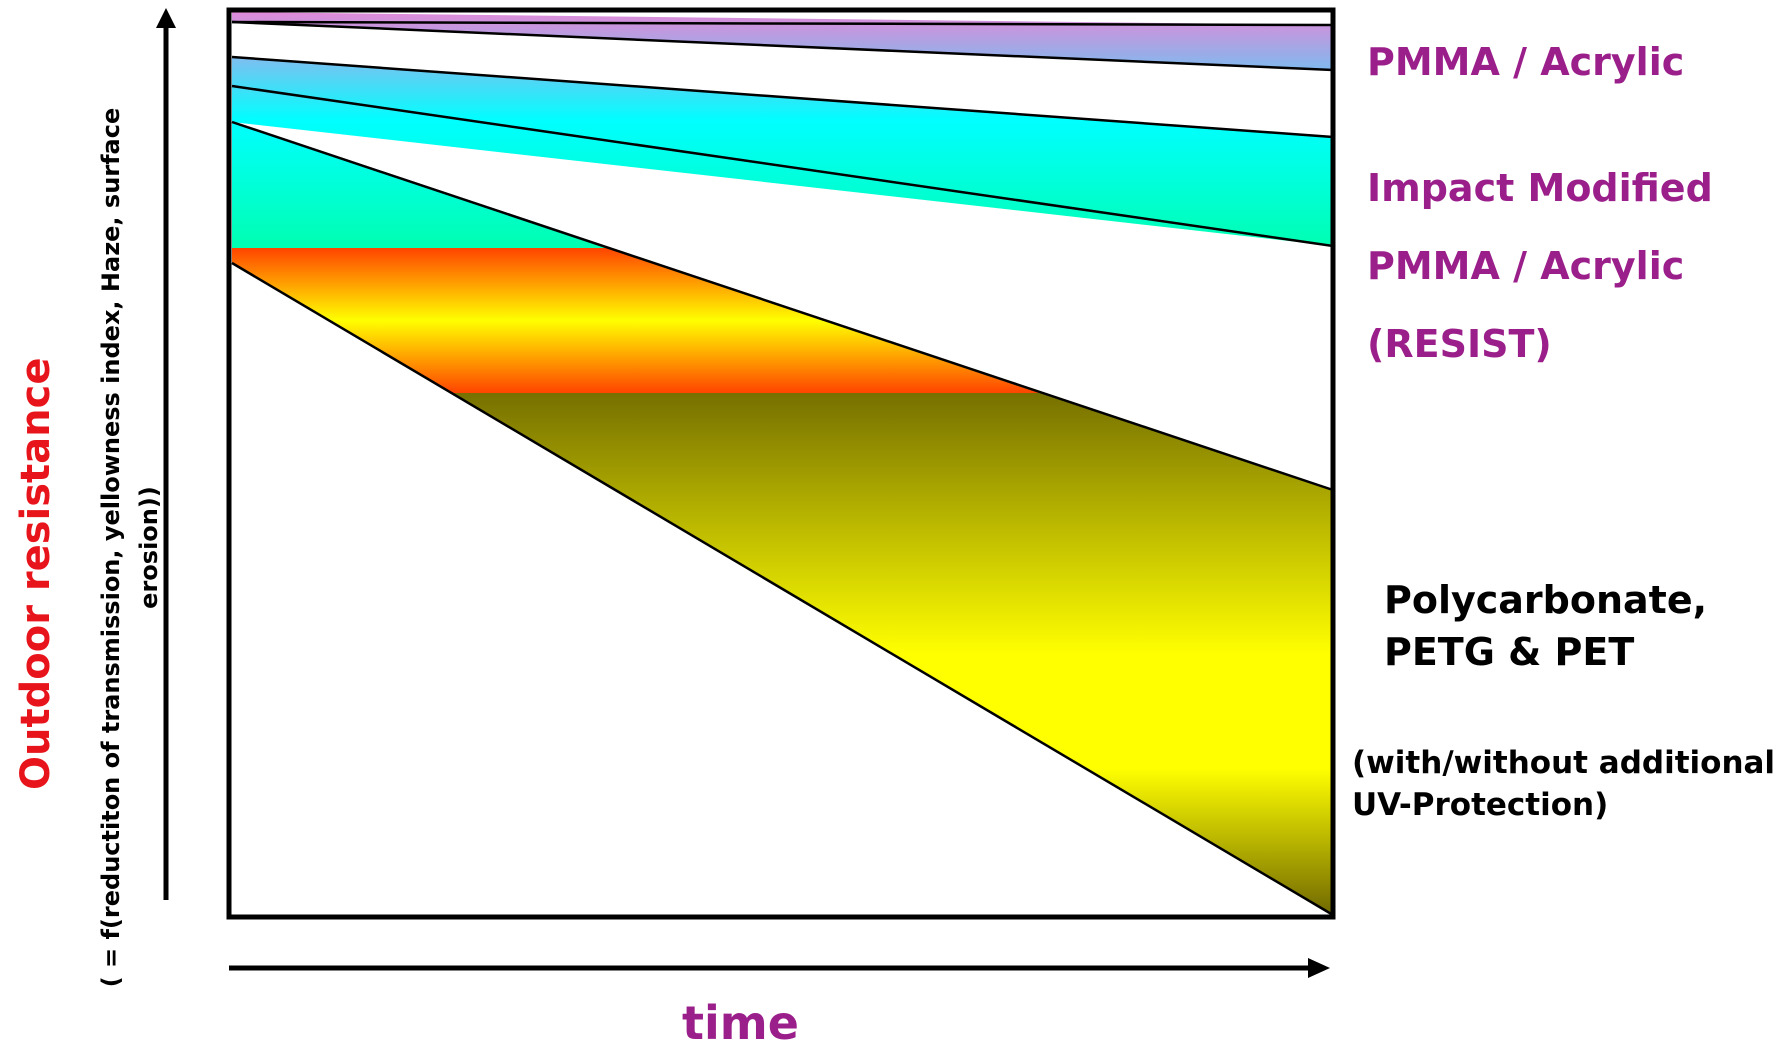 The image size is (1788, 1050). I want to click on impact-modified-label-line1: Impact Modified, so click(1540, 188).